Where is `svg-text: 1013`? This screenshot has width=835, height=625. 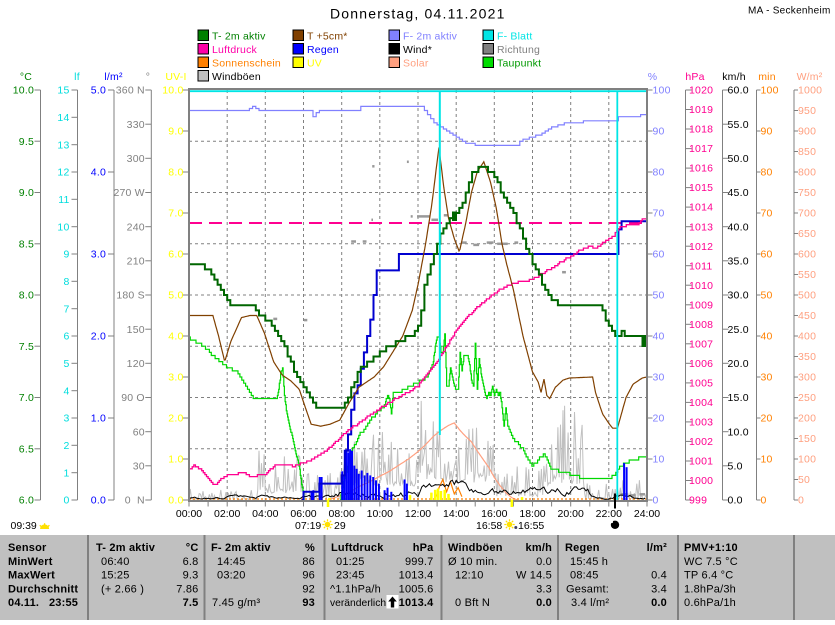
svg-text: 1013 is located at coordinates (701, 227).